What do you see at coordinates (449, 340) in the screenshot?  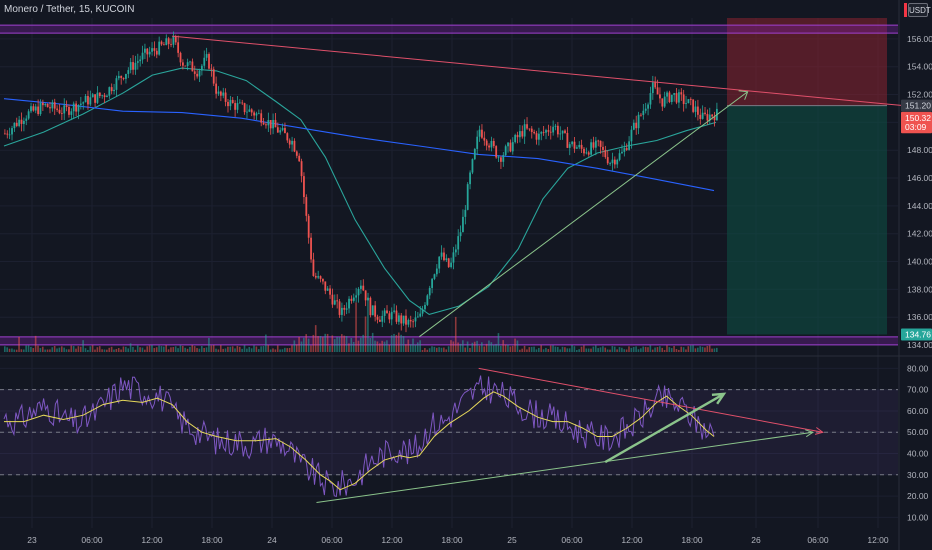 I see `support-band` at bounding box center [449, 340].